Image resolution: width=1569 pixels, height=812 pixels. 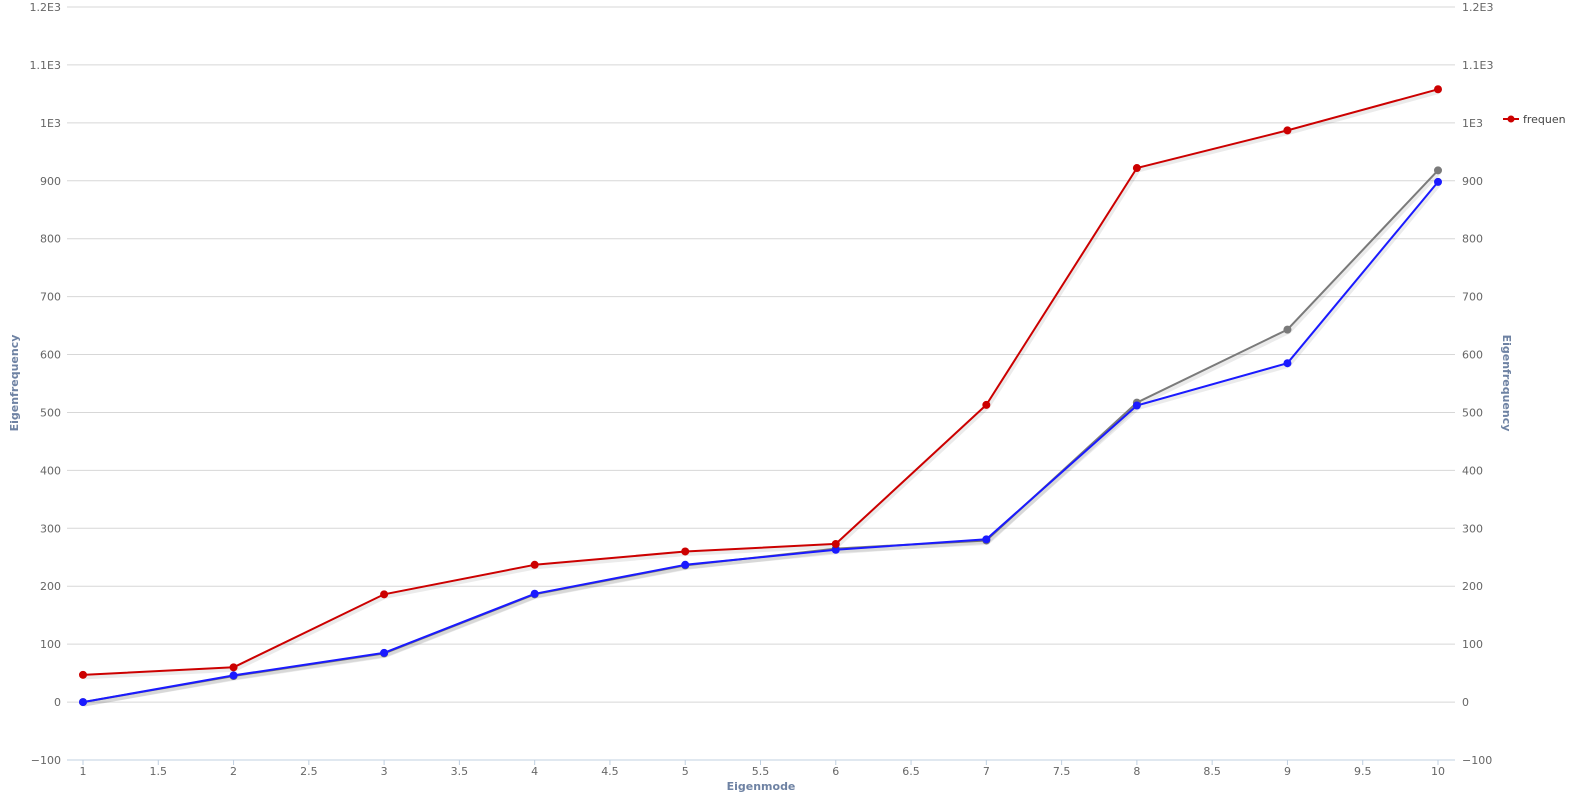 I want to click on y-tick-label-right: −100, so click(x=1477, y=760).